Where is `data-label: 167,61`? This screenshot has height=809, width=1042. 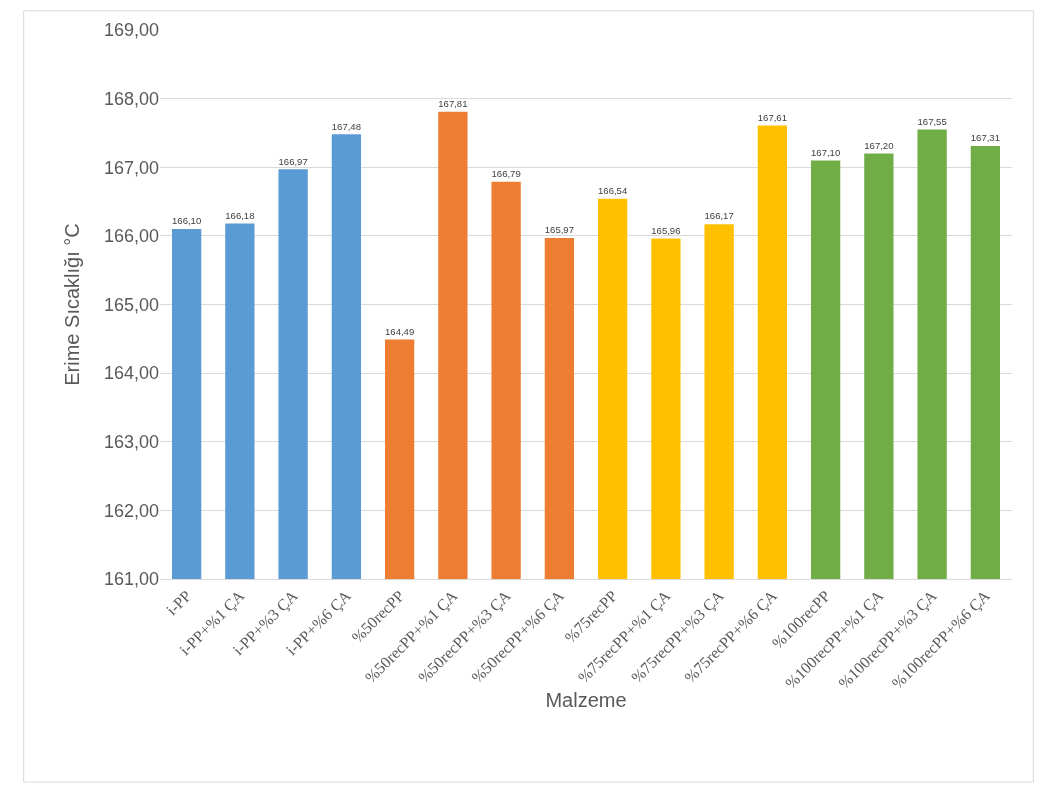
data-label: 167,61 is located at coordinates (772, 117).